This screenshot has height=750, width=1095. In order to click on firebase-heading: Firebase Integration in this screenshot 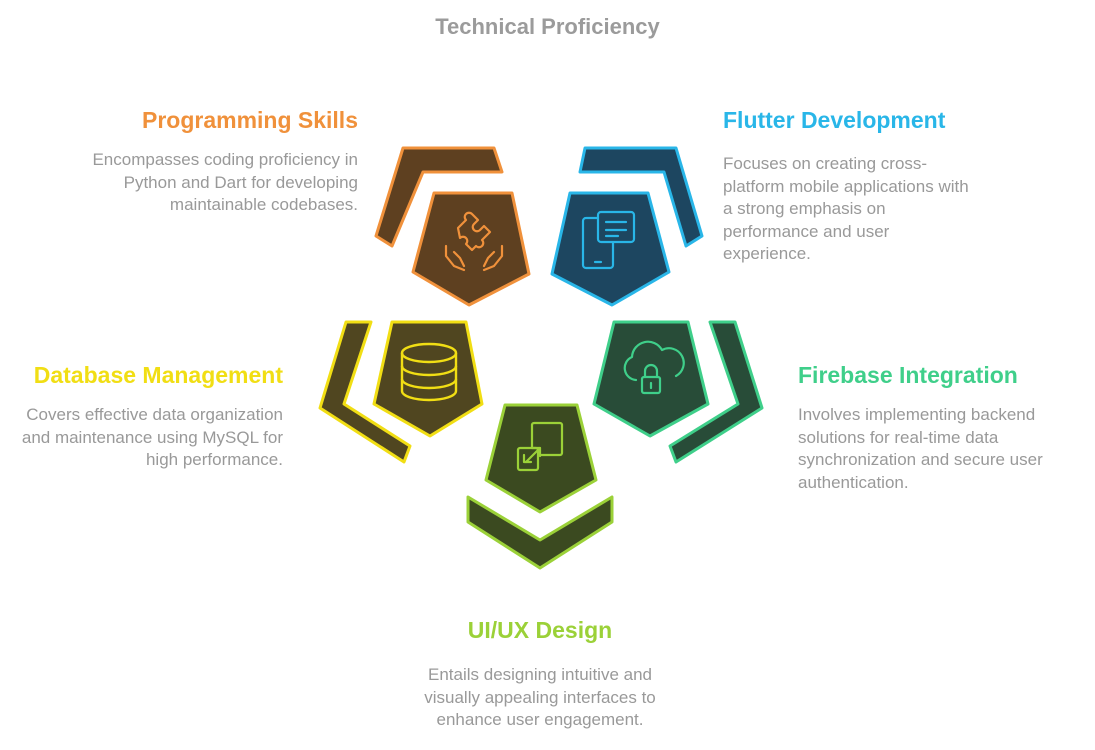, I will do `click(908, 375)`.